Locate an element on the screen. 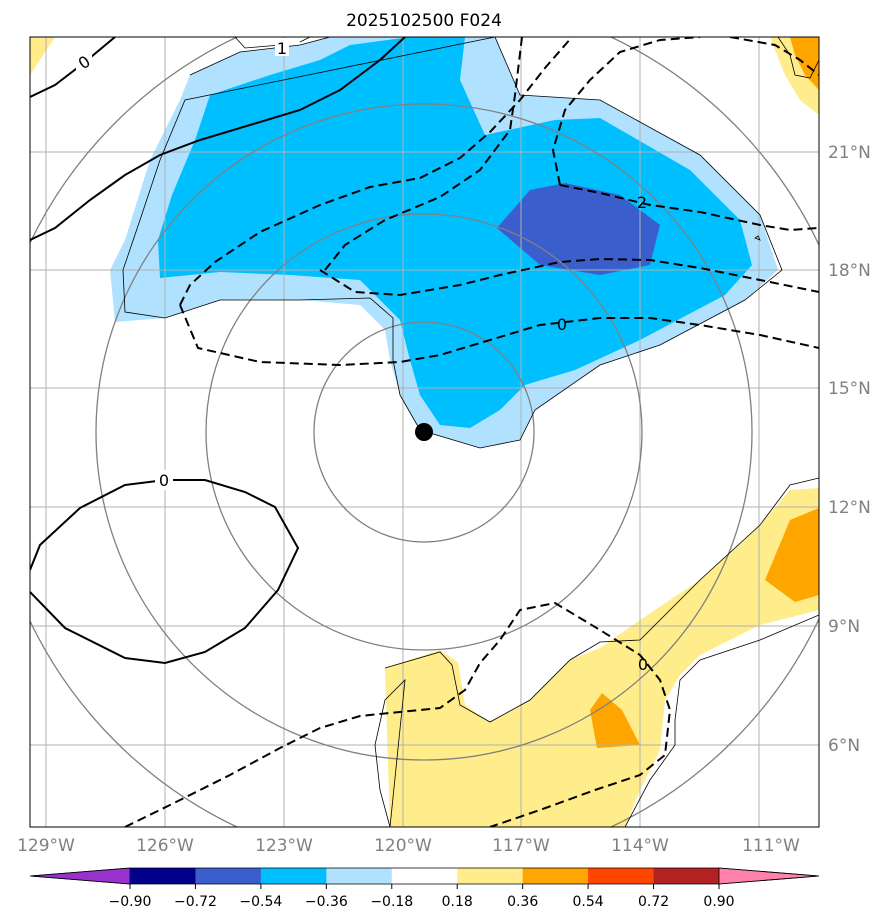 The height and width of the screenshot is (924, 890). colorbar-tick-label: 0.72 is located at coordinates (653, 902).